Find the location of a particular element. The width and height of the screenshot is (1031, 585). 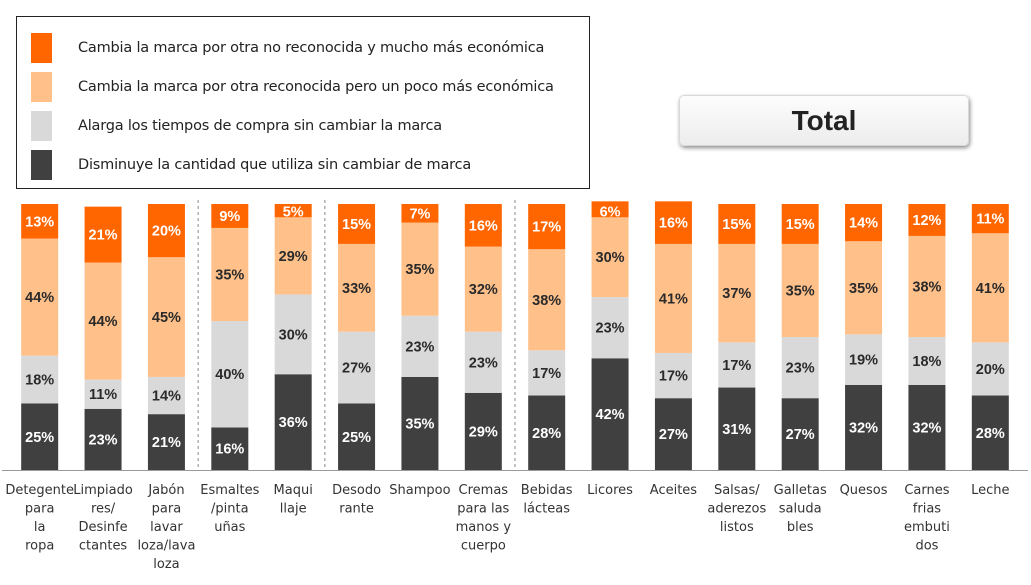

data-label: 9% is located at coordinates (229, 217).